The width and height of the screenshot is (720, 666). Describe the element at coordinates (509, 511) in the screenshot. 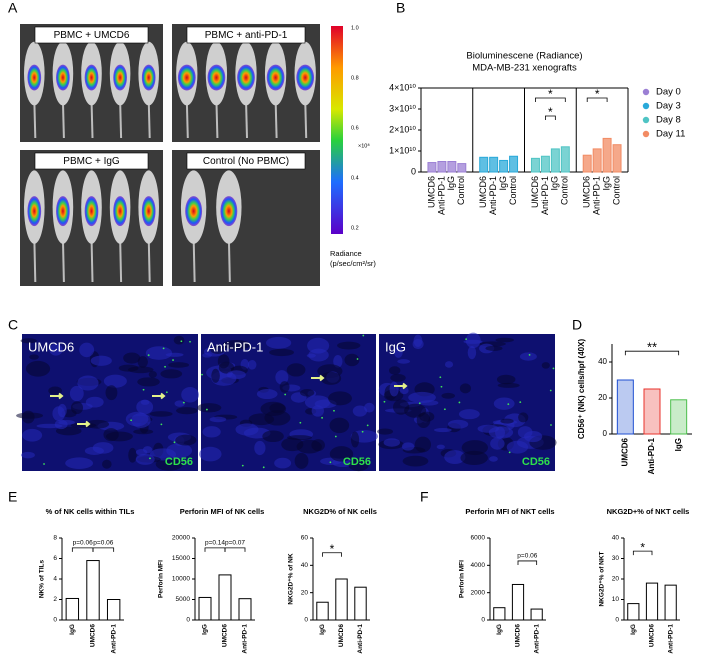

I see `chart-title: Perforin MFI of NKT cells` at that location.